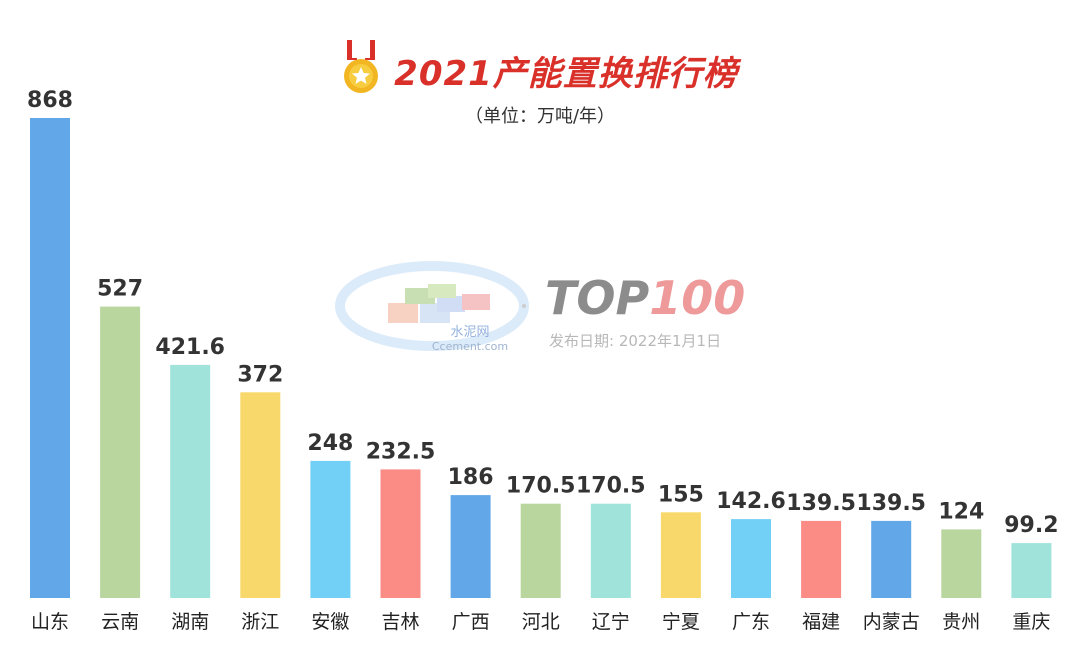 This screenshot has width=1080, height=660. Describe the element at coordinates (260, 622) in the screenshot. I see `x-tick-label: 浙江` at that location.